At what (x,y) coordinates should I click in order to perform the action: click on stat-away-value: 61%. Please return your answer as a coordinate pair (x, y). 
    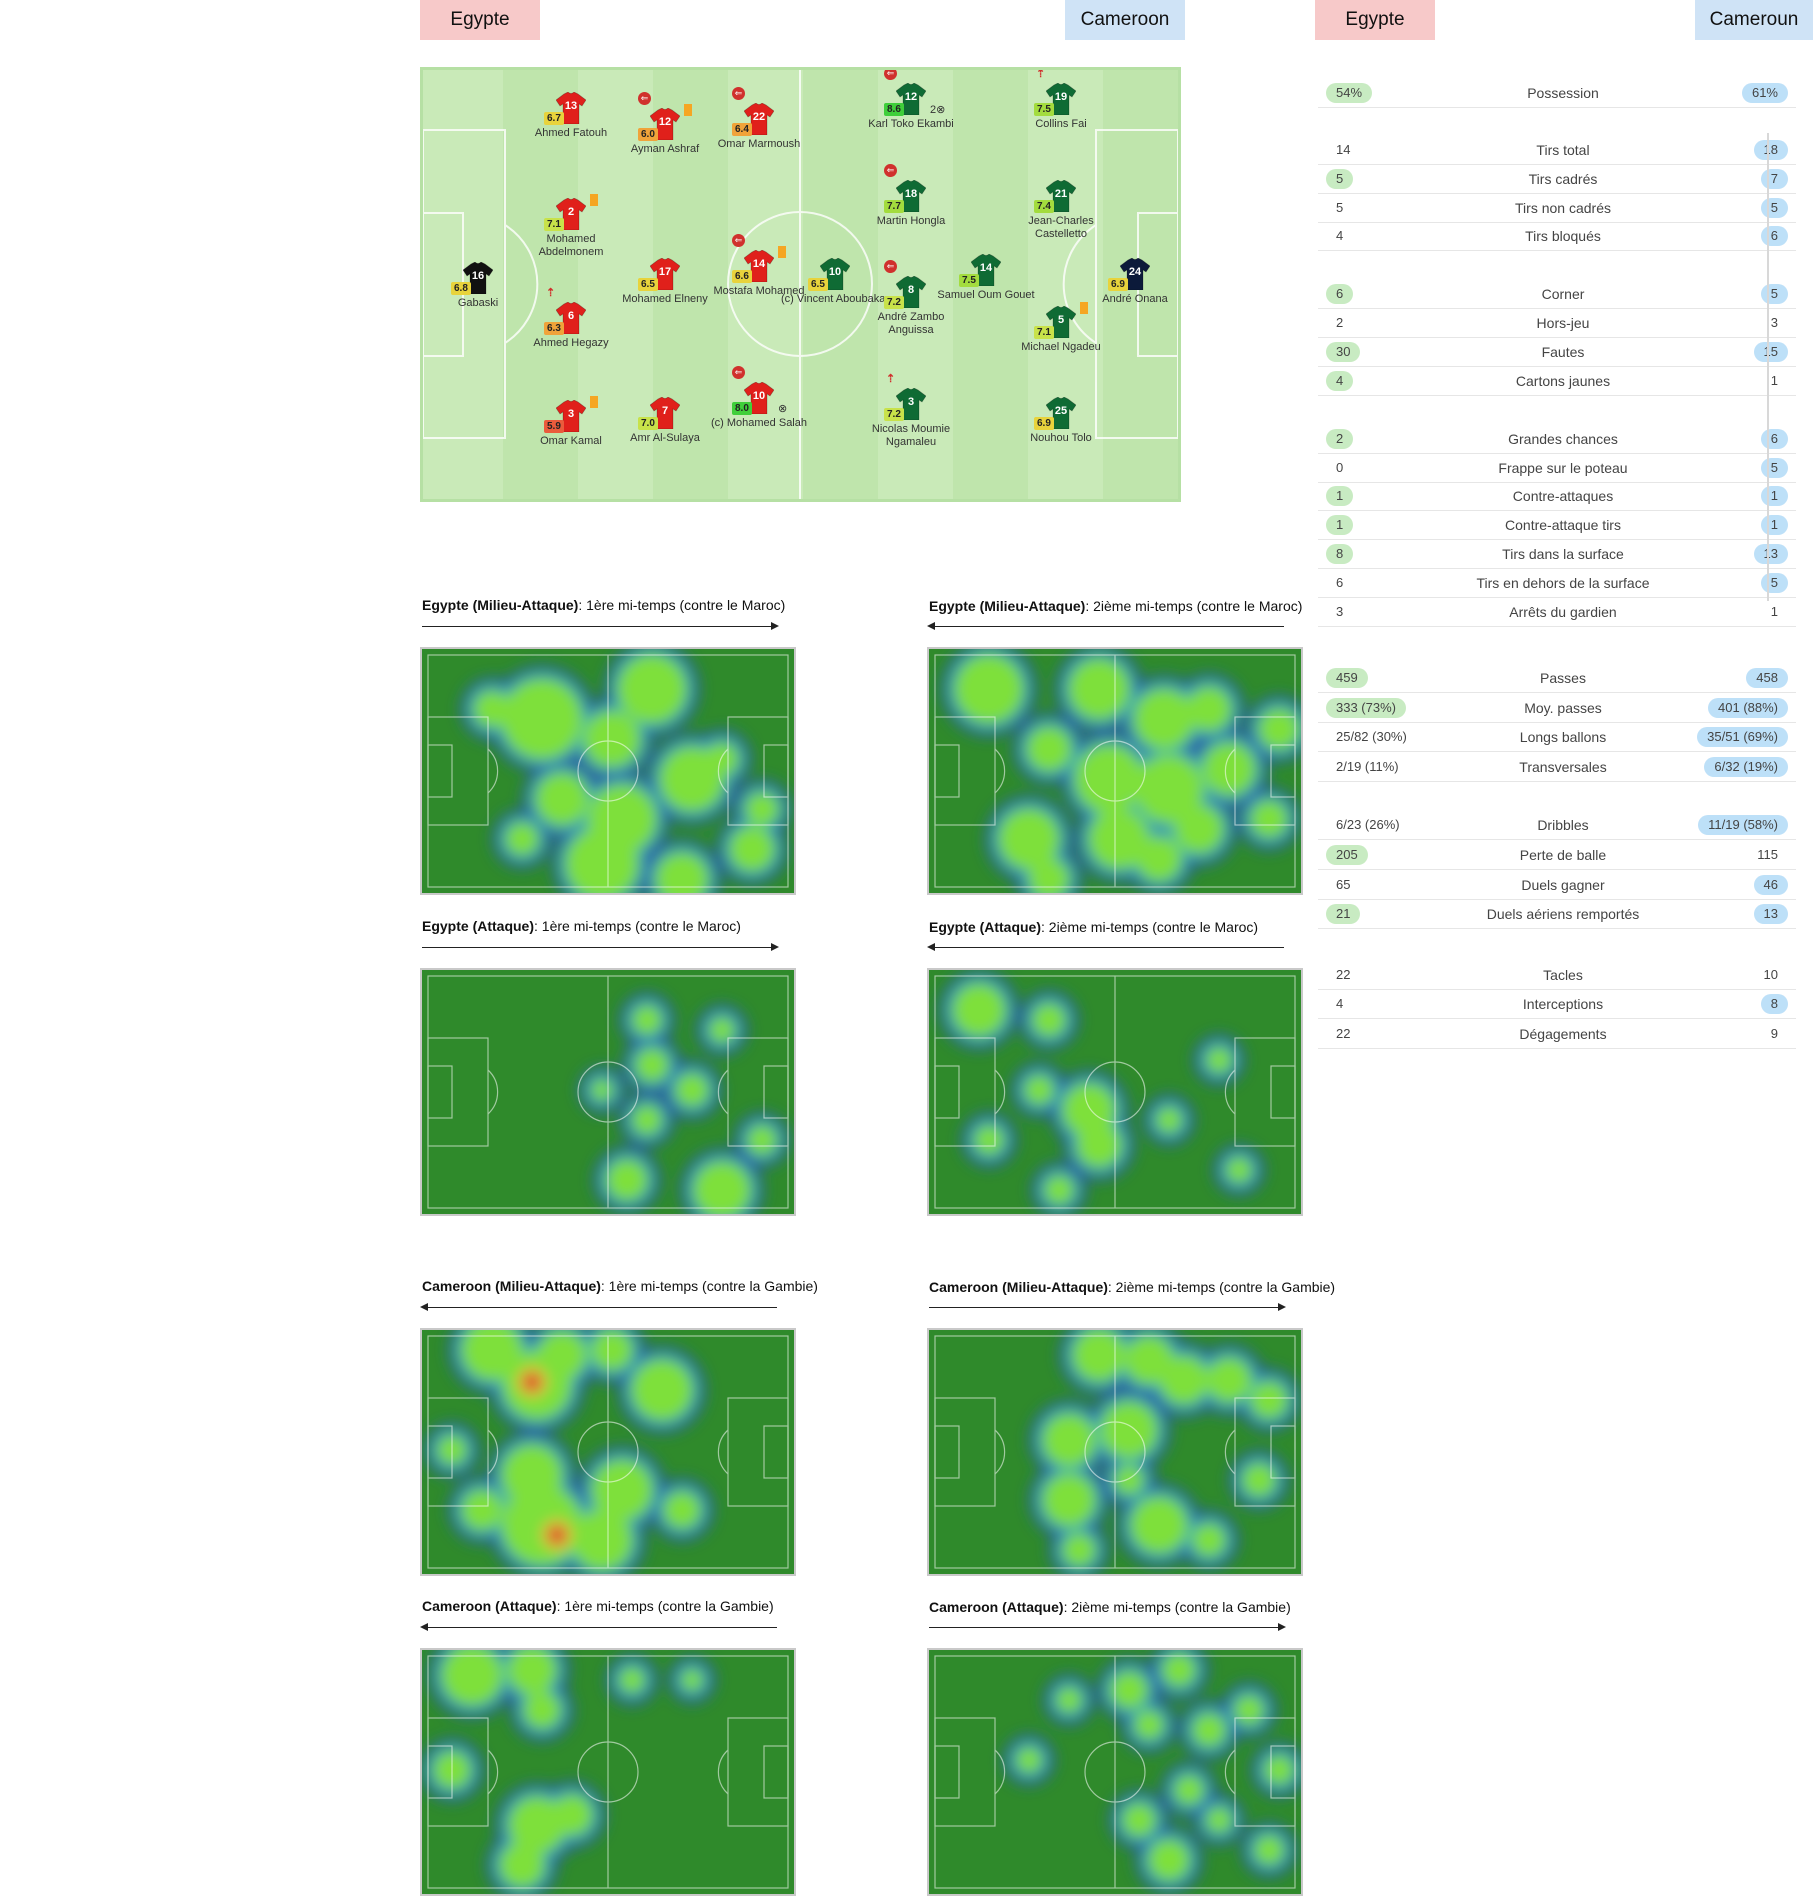
    Looking at the image, I should click on (1764, 93).